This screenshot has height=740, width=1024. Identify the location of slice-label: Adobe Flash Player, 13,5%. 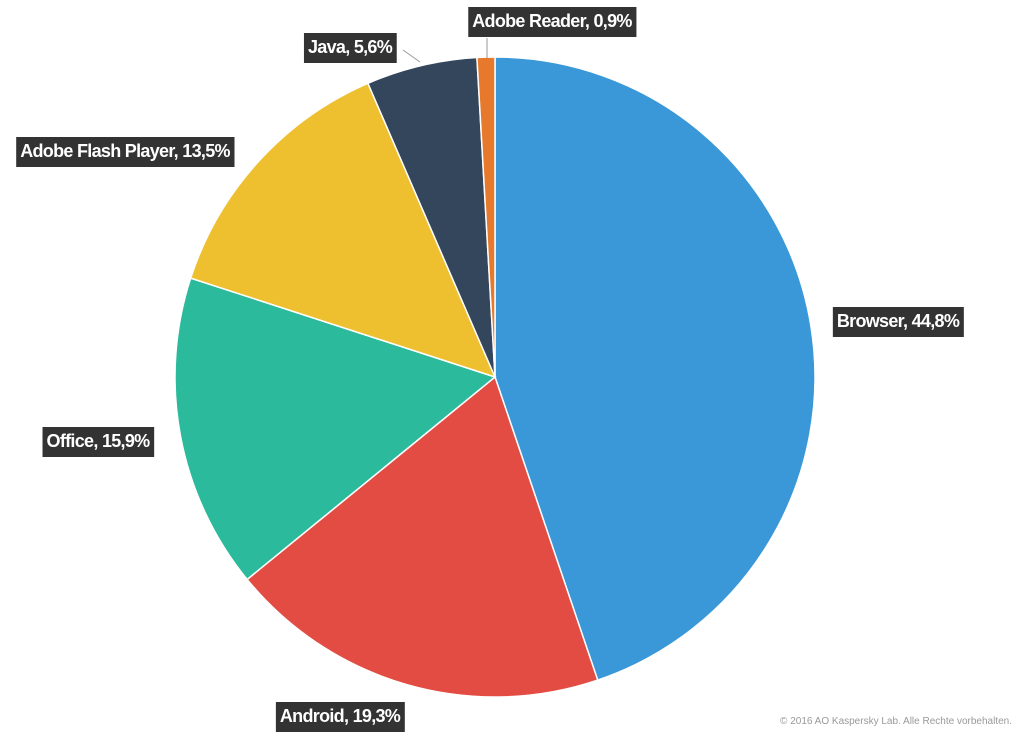
(125, 151).